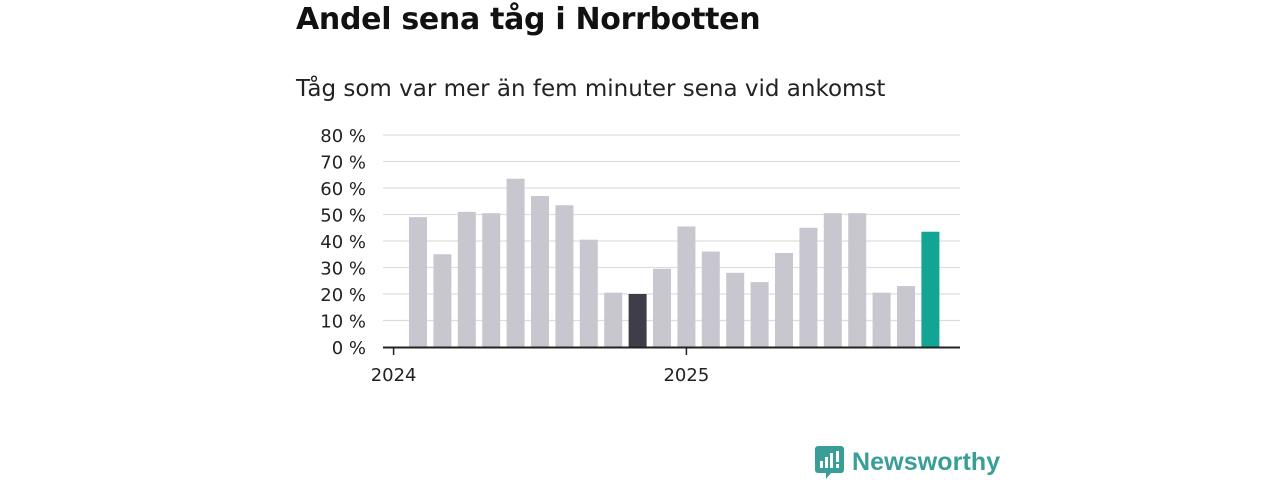 The height and width of the screenshot is (480, 1280). I want to click on newsworthy-logo-text: Newsworthy, so click(926, 462).